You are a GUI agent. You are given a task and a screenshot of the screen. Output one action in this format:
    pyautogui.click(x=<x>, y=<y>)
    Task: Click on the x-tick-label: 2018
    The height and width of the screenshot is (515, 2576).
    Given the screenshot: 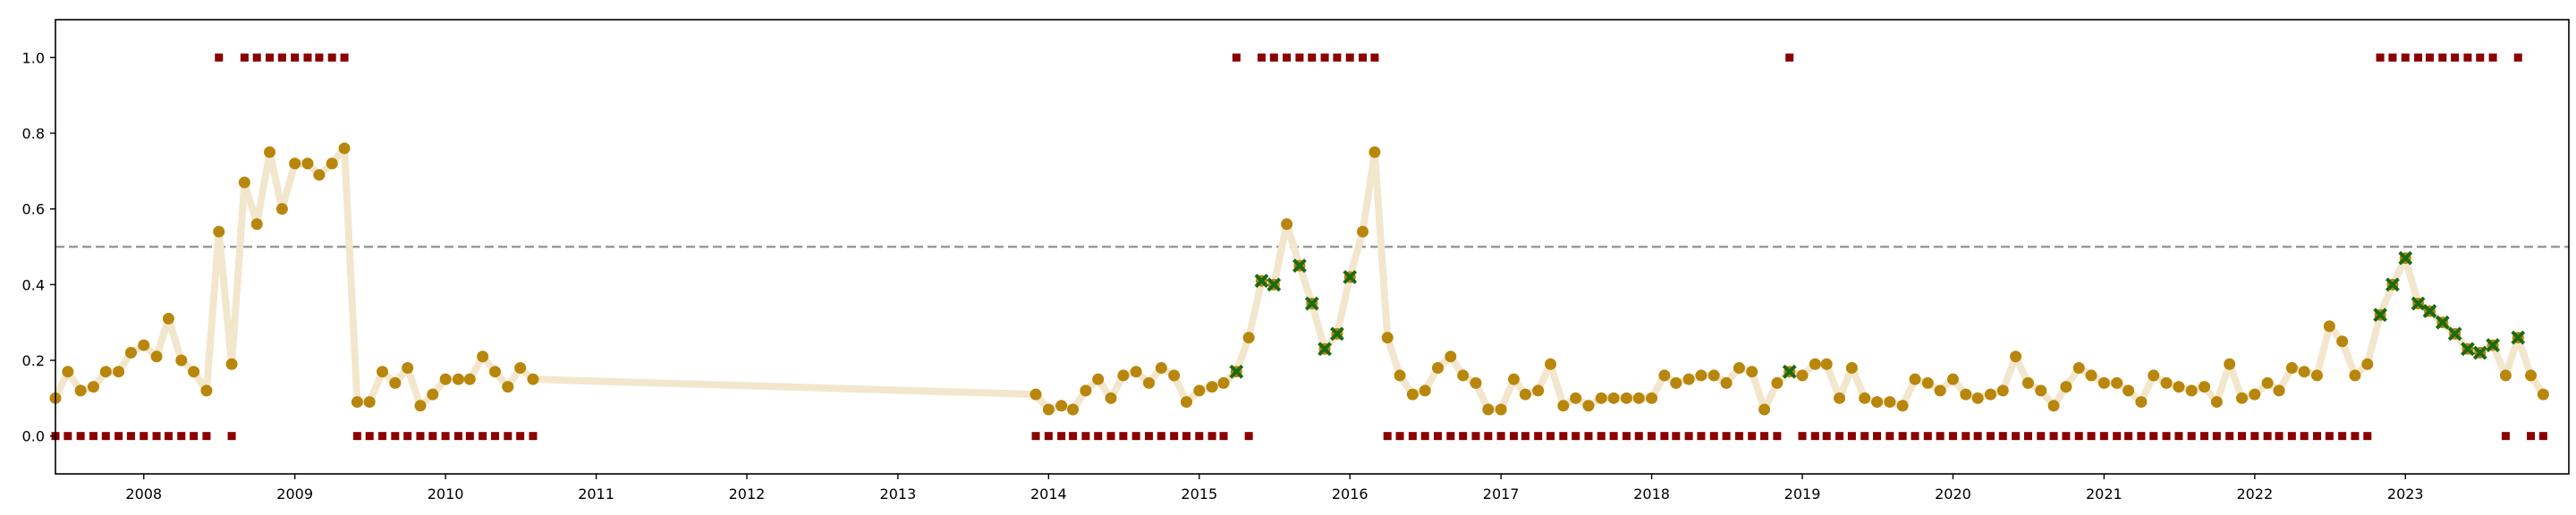 What is the action you would take?
    pyautogui.click(x=1651, y=493)
    